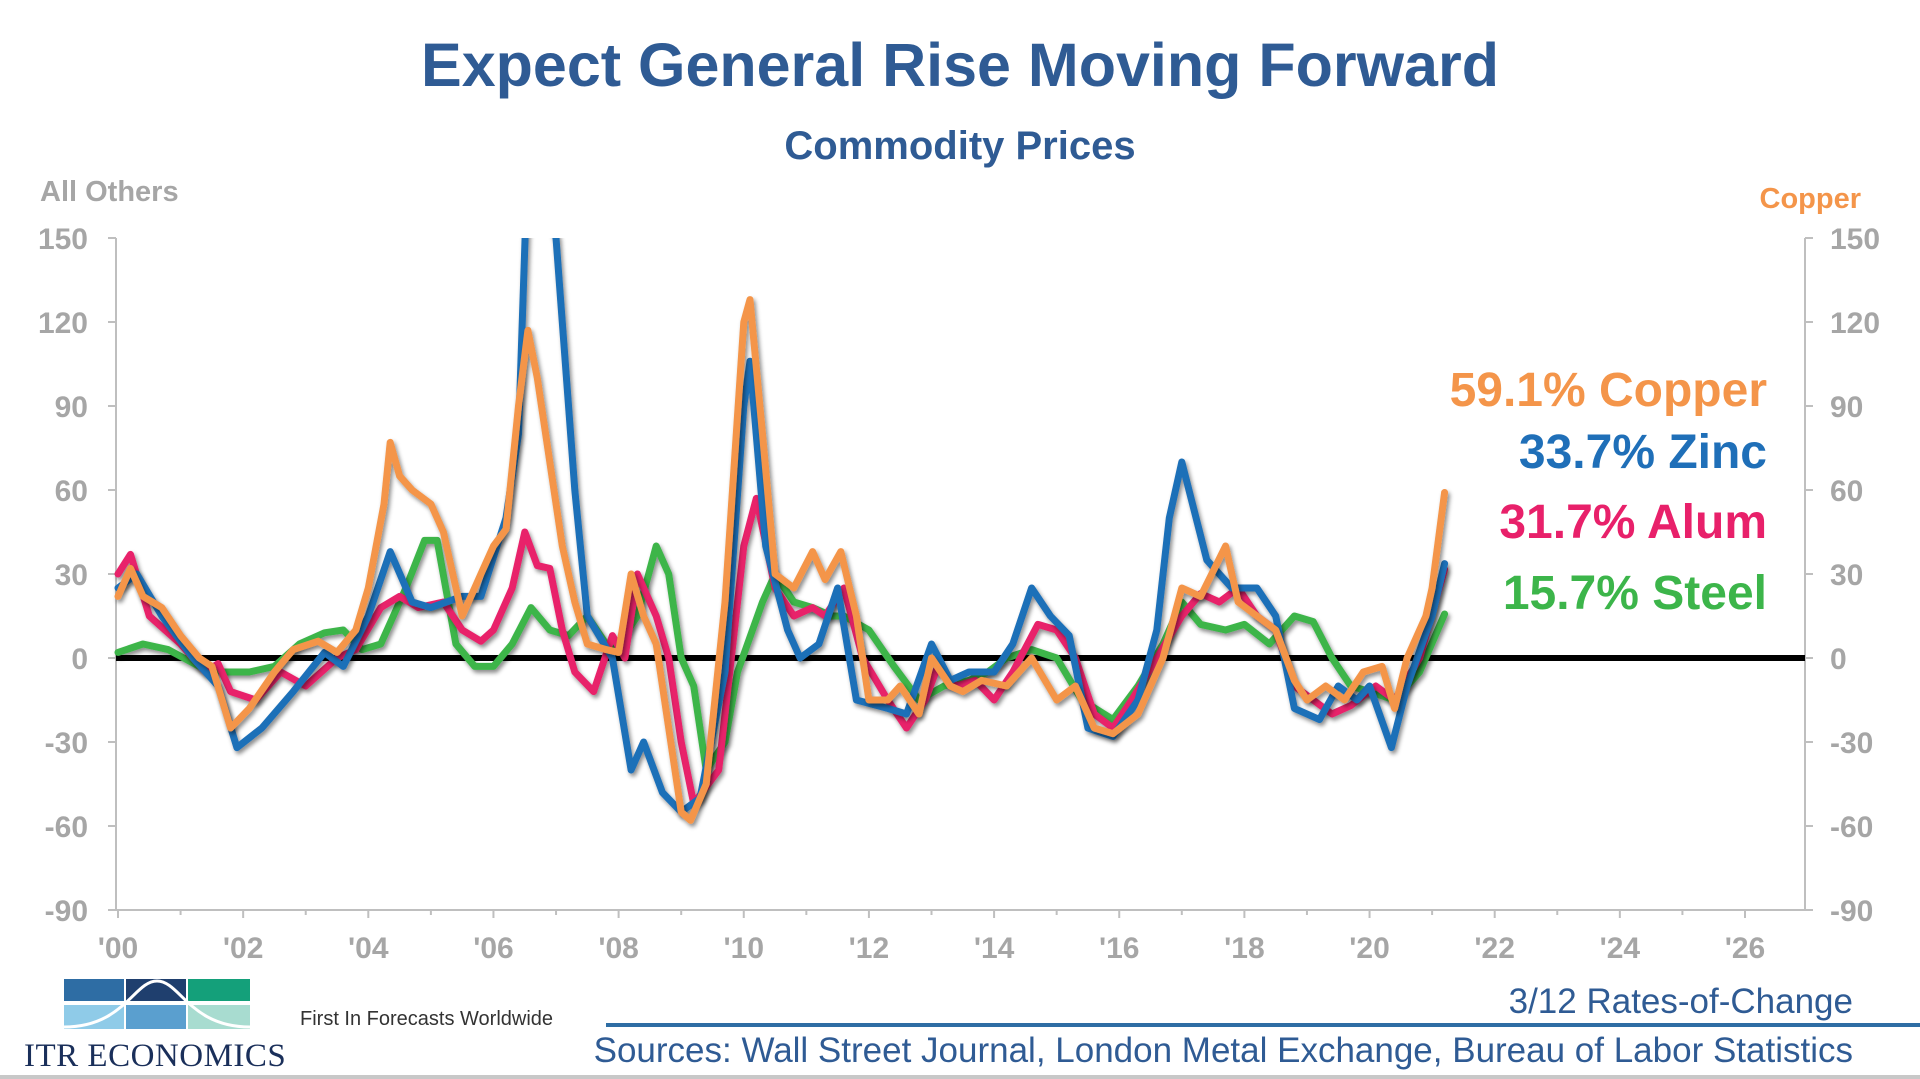  What do you see at coordinates (1810, 199) in the screenshot?
I see `right-axis-title: Copper` at bounding box center [1810, 199].